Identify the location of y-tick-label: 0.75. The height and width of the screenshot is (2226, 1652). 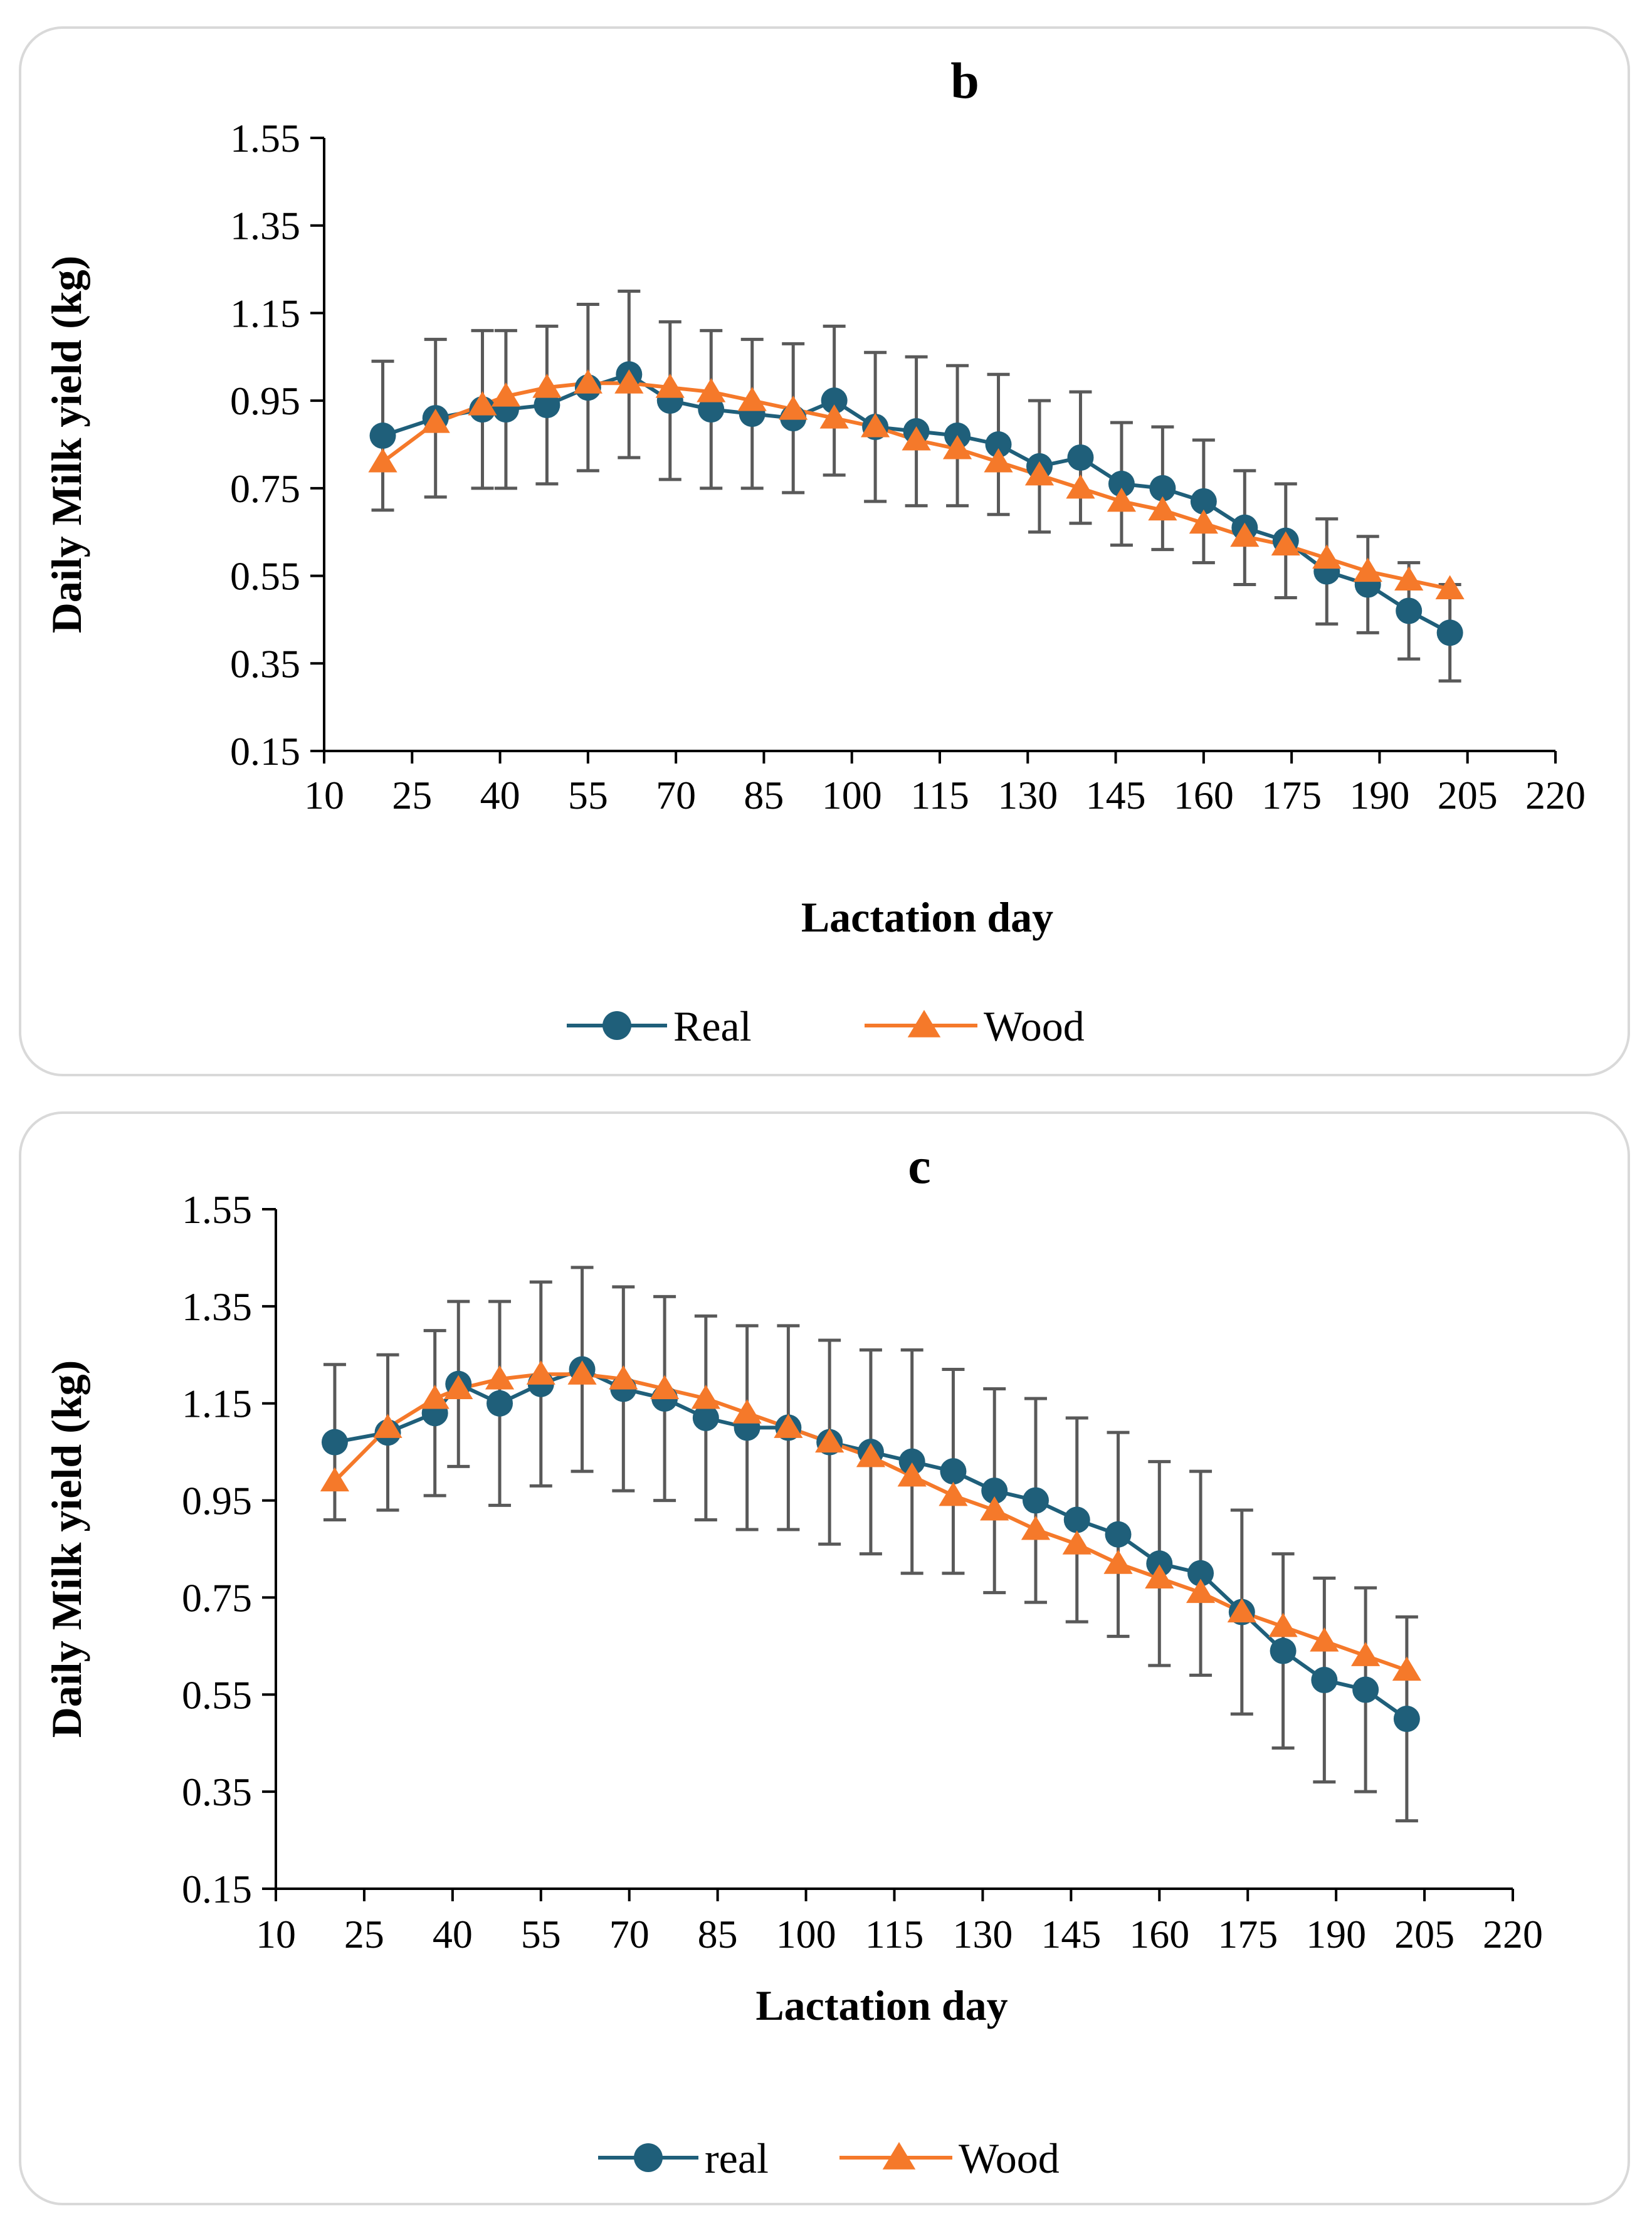
(217, 1598).